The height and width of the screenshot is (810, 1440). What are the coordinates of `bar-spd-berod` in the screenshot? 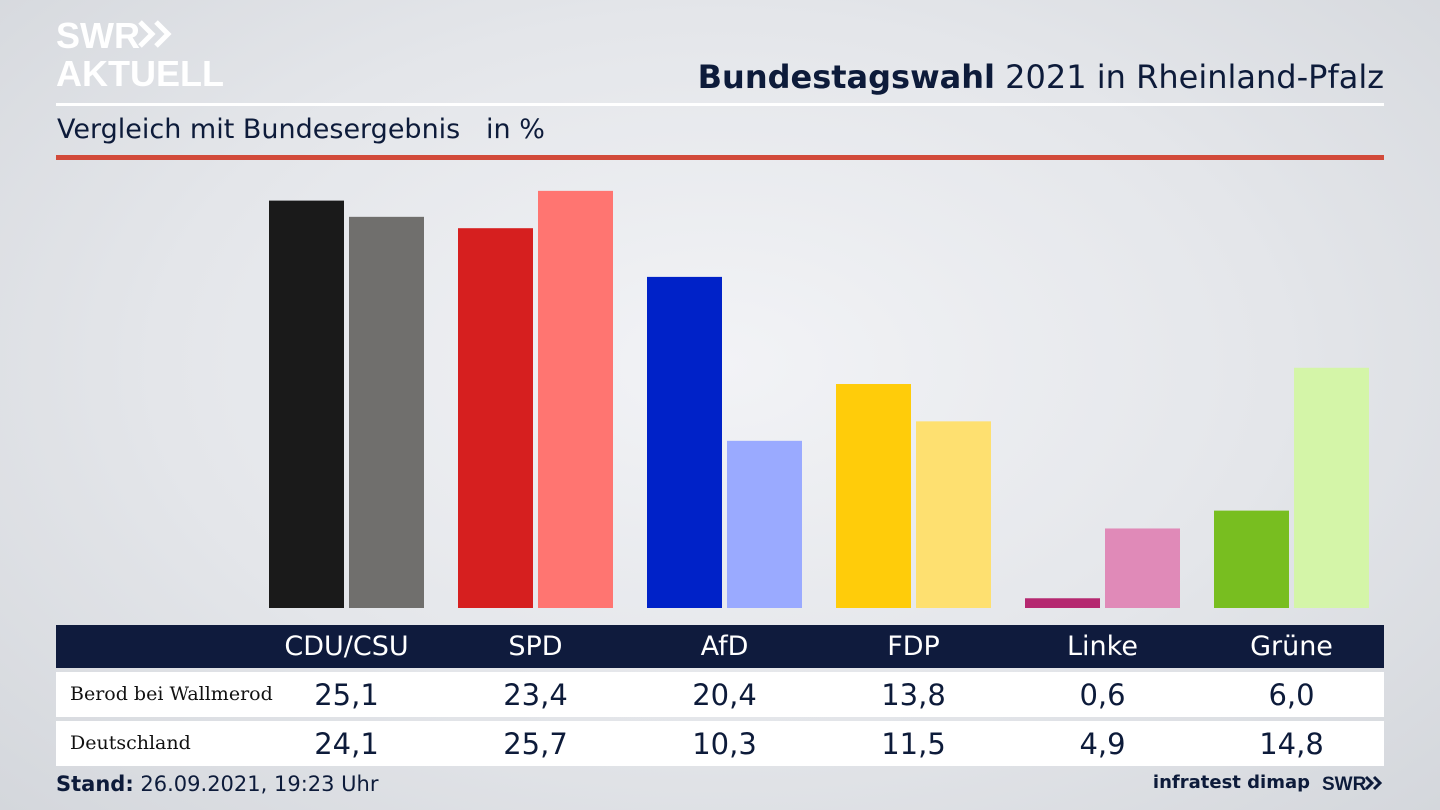 It's located at (495, 418).